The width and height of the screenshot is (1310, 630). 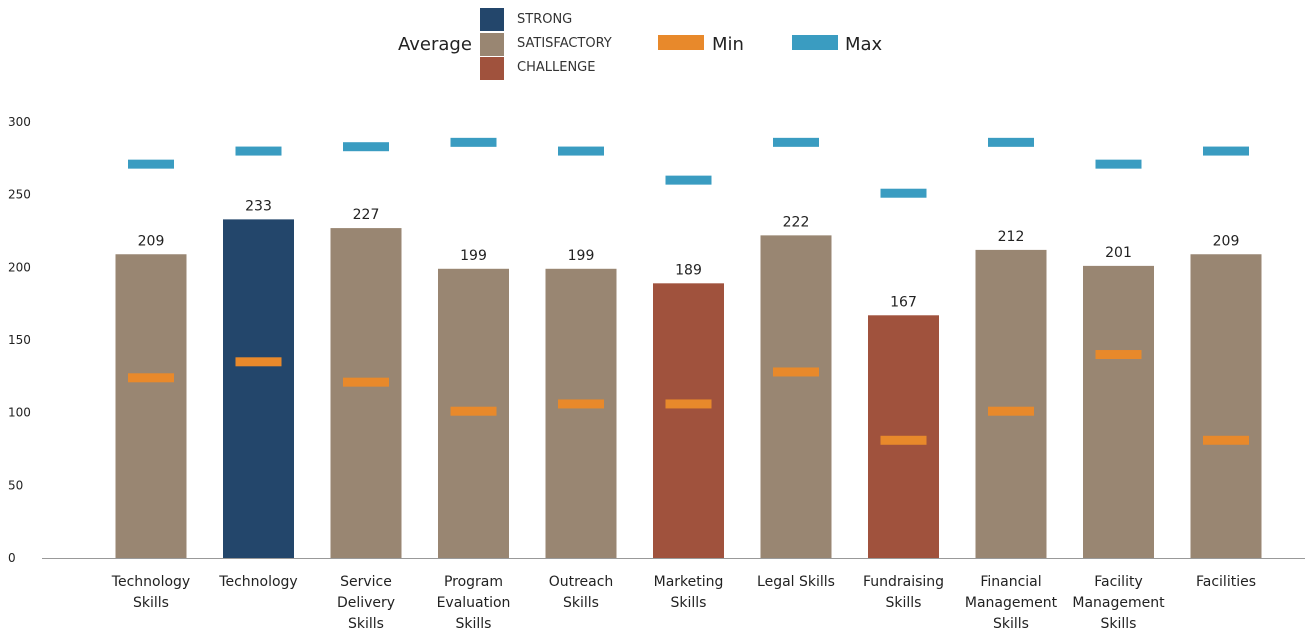 I want to click on x-category-label: Facilities, so click(x=1226, y=582).